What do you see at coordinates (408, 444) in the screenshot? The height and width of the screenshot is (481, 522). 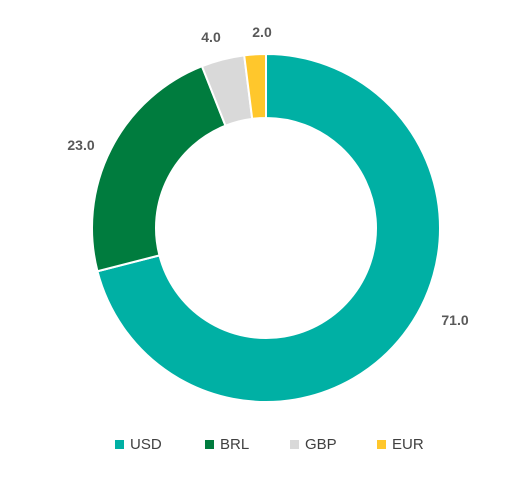 I see `legend-label-eur: EUR` at bounding box center [408, 444].